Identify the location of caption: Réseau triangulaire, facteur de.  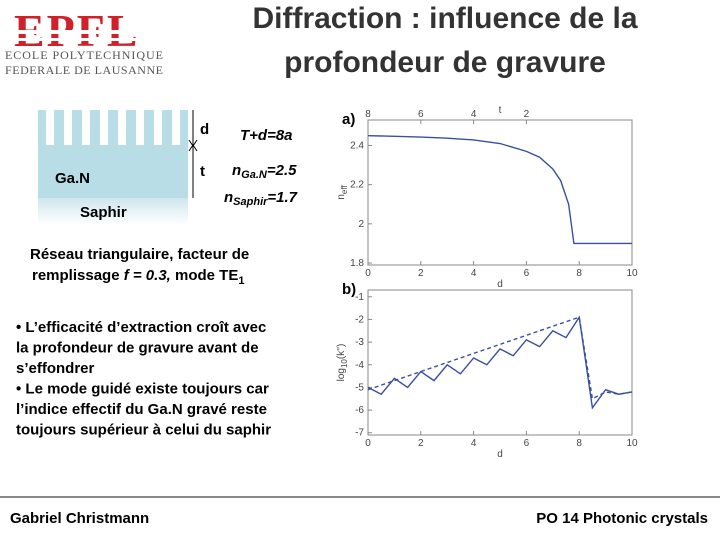
(139, 254).